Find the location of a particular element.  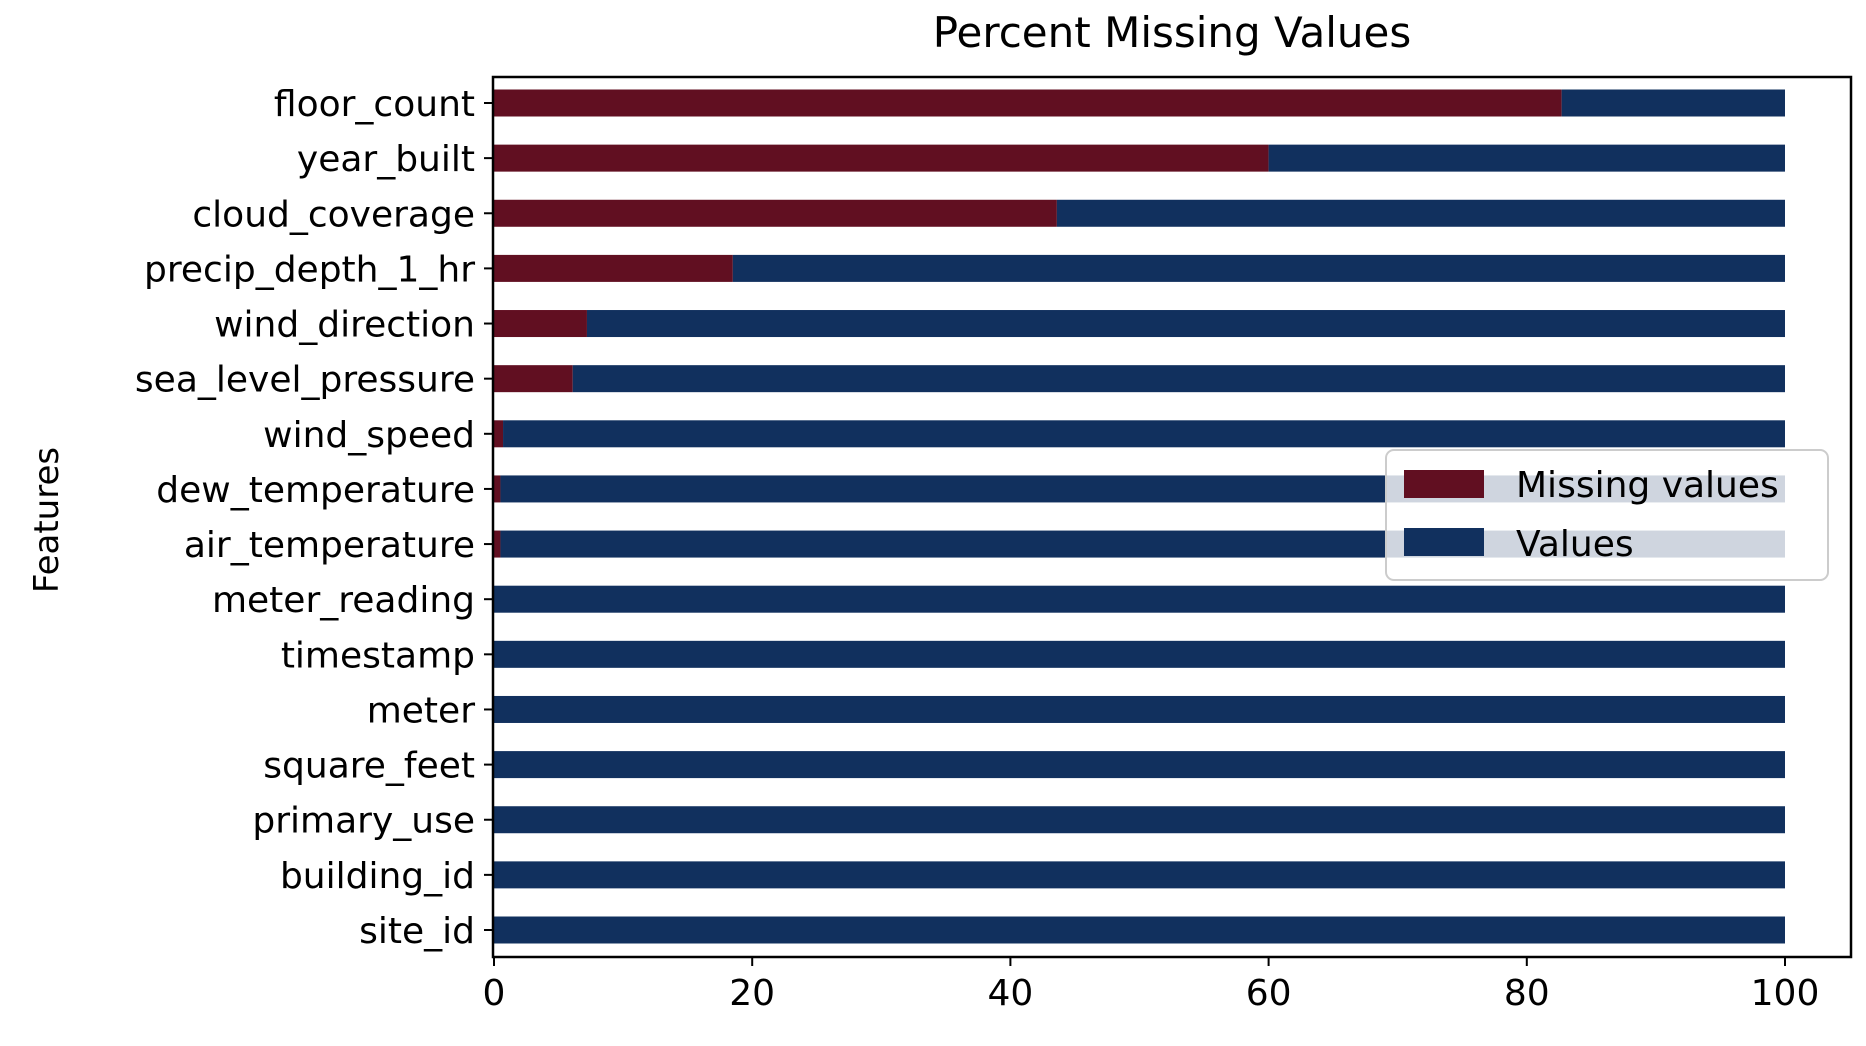

bar-values-square-feet is located at coordinates (1139, 765).